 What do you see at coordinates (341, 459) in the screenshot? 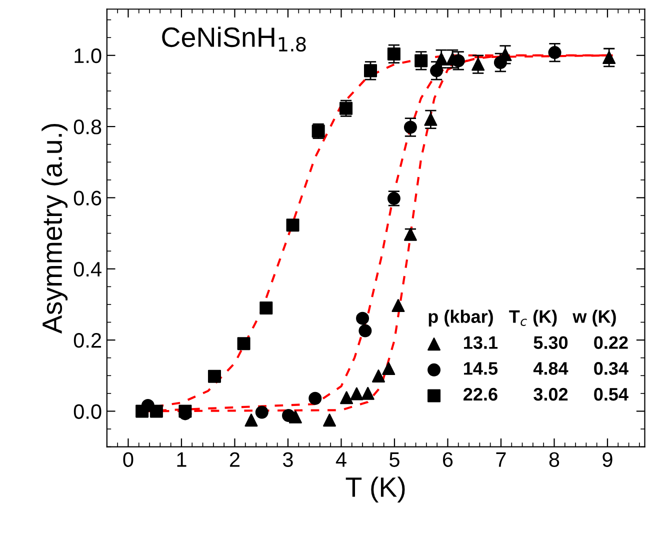
I see `x-tick-label: 4` at bounding box center [341, 459].